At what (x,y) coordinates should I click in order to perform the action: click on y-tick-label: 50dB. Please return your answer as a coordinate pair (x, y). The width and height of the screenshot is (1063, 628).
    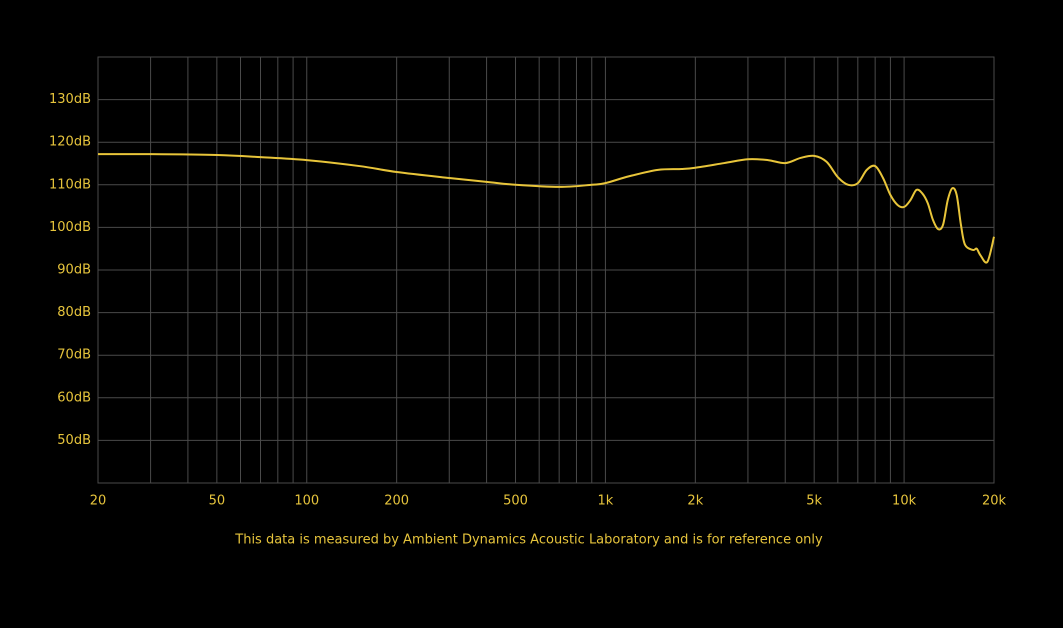
    Looking at the image, I should click on (74, 440).